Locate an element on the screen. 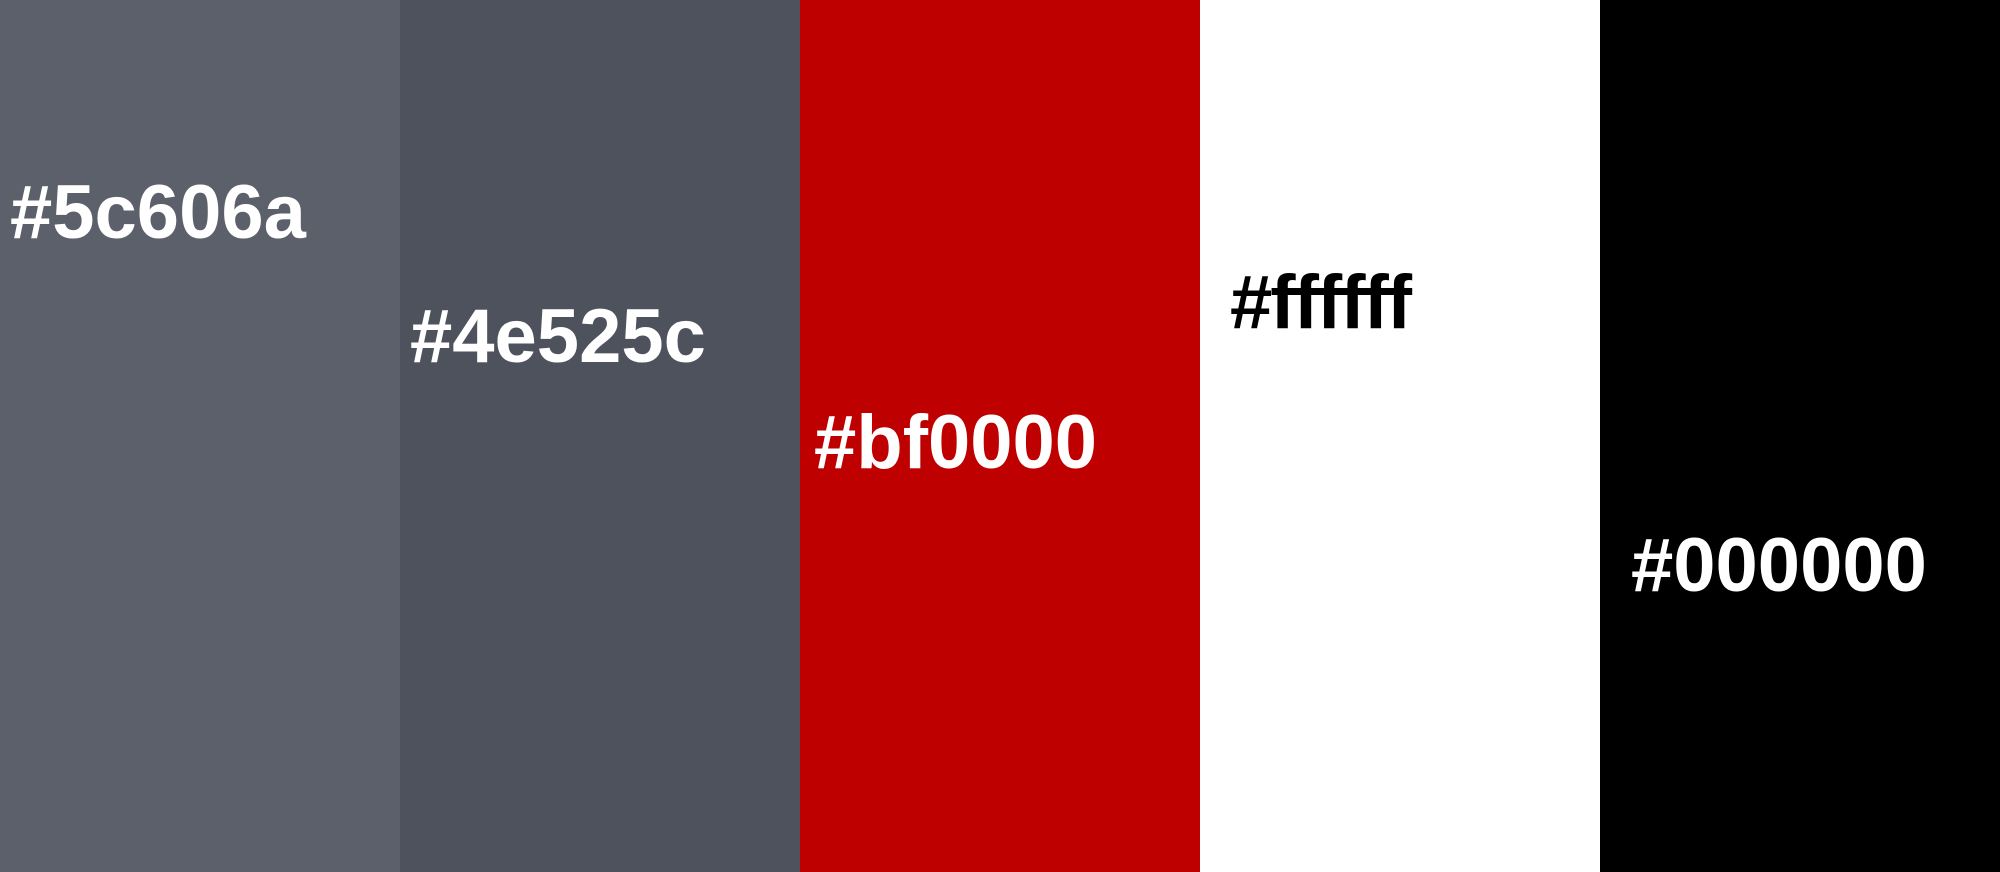  swatch-hex-label: #4e525c is located at coordinates (558, 336).